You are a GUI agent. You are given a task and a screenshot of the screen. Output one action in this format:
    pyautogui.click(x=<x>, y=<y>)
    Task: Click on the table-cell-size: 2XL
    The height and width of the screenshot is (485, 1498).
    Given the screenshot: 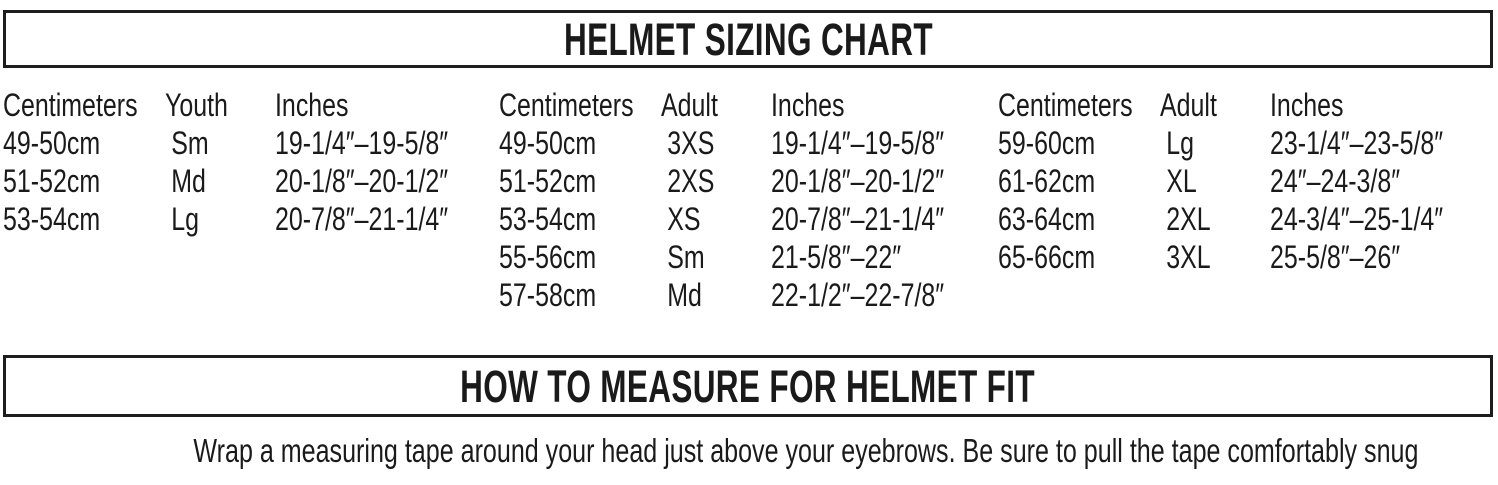 What is the action you would take?
    pyautogui.click(x=1188, y=219)
    